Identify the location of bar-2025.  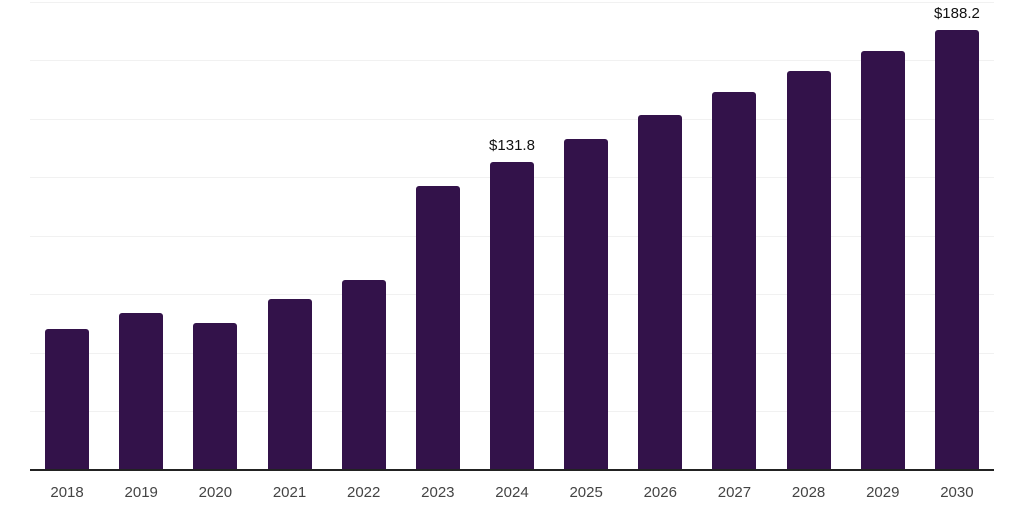
(586, 304).